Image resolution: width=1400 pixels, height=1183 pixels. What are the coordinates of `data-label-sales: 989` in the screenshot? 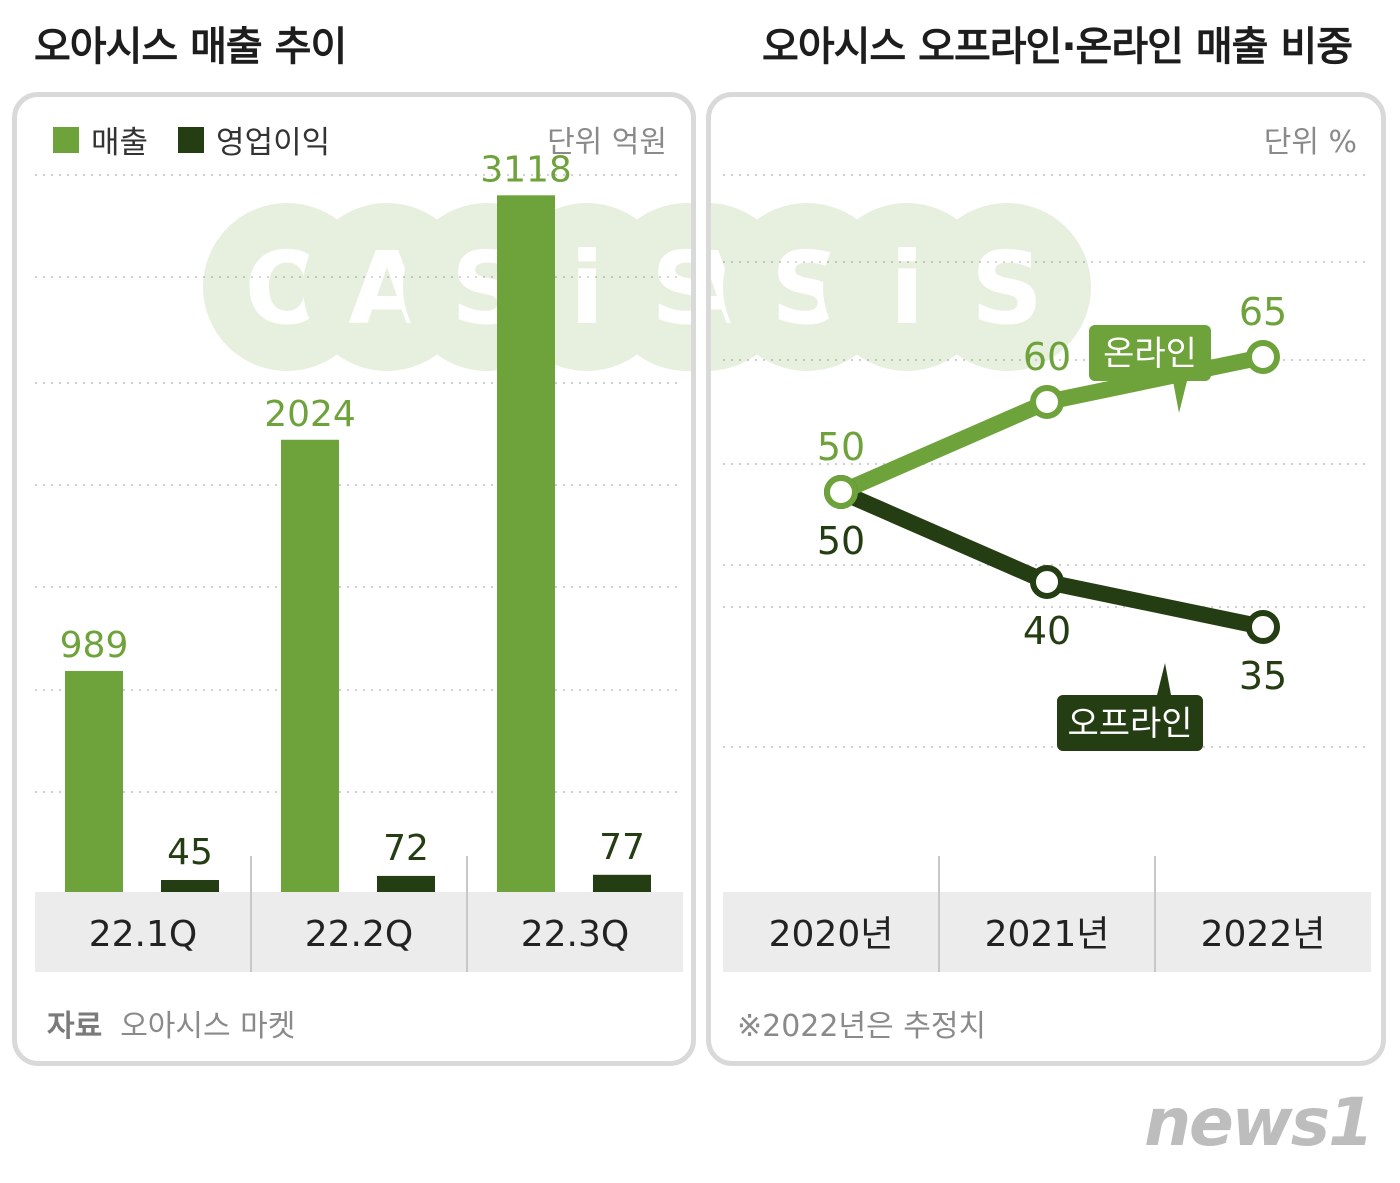 It's located at (94, 645).